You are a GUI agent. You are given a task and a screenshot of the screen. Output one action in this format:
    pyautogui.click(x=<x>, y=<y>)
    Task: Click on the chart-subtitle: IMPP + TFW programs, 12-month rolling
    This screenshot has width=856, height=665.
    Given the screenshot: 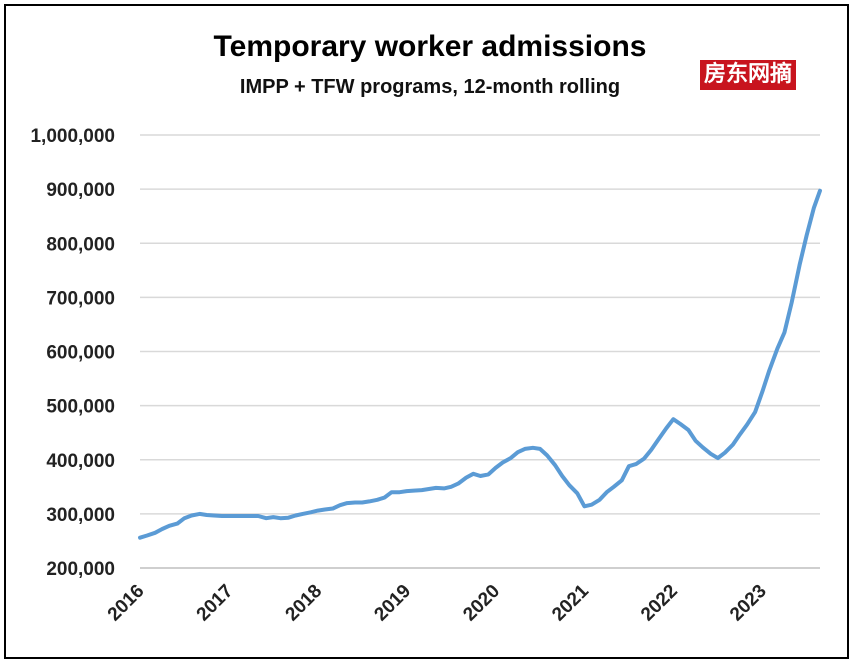 What is the action you would take?
    pyautogui.click(x=430, y=87)
    